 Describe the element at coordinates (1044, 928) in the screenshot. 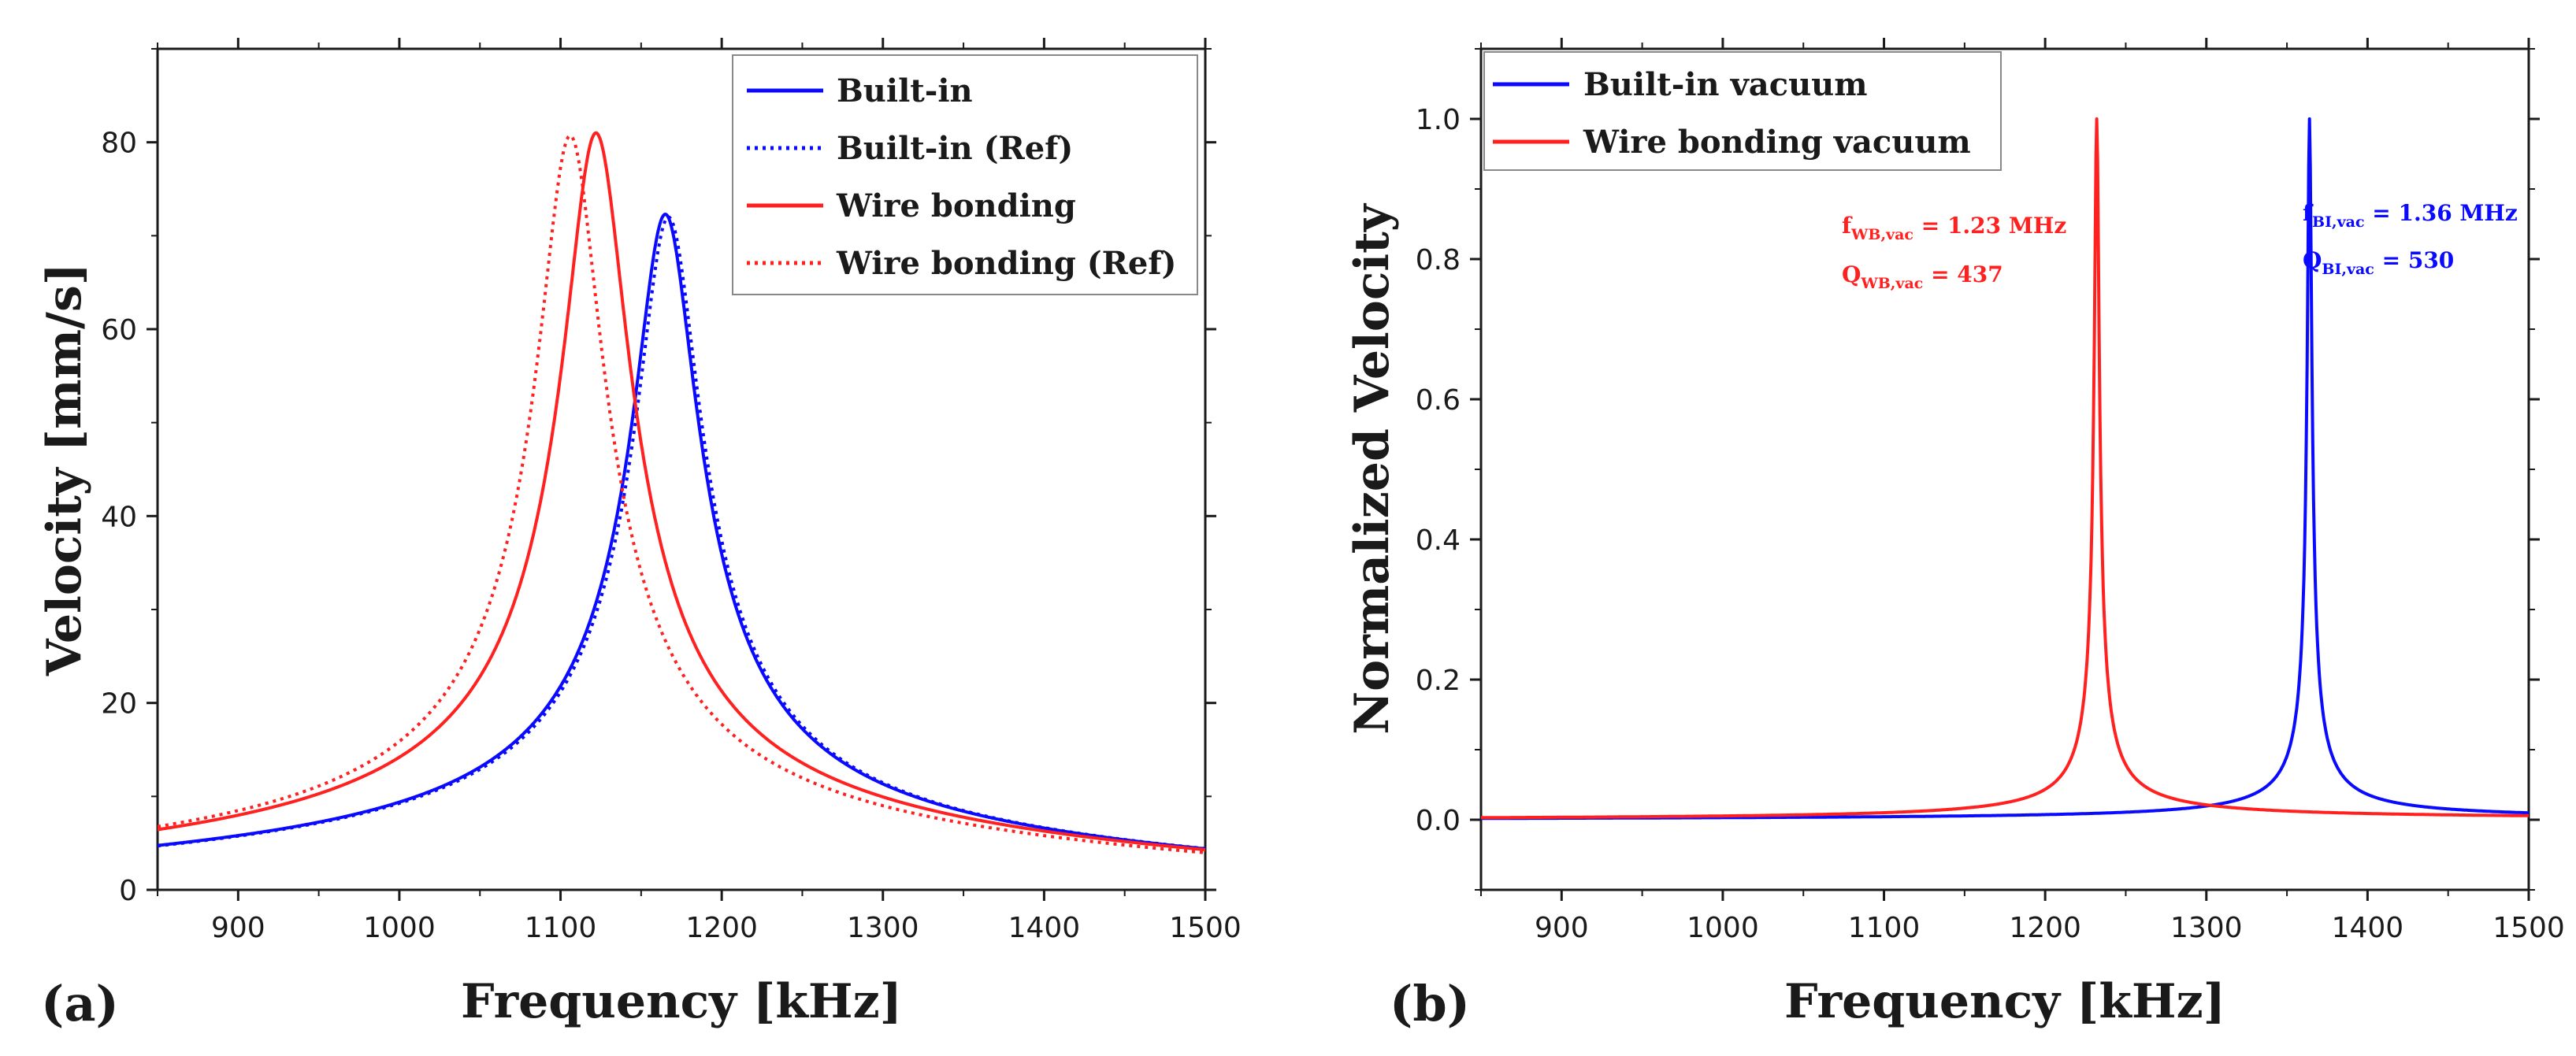

I see `x-tick-label-a-1400: 1400` at that location.